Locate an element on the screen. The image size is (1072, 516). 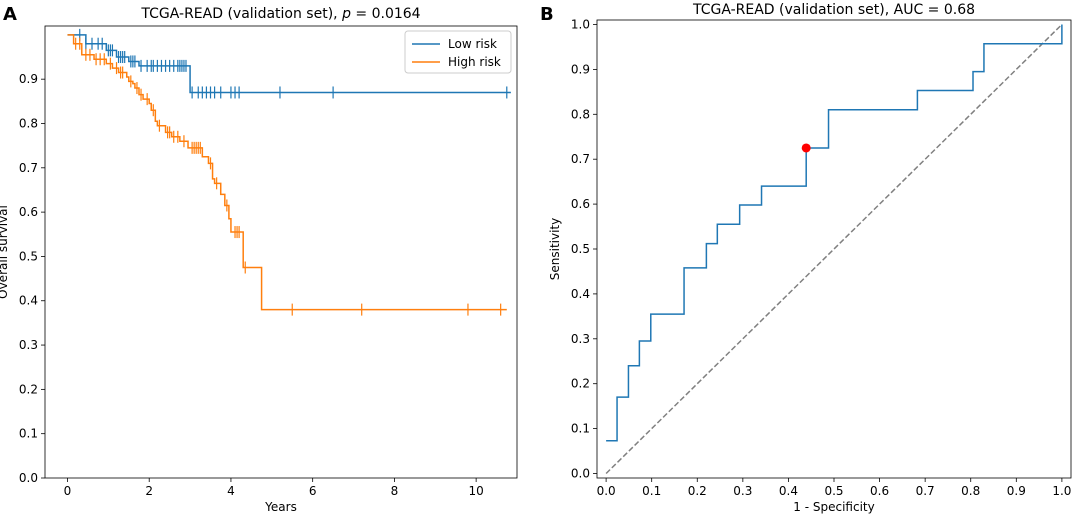
x-tick-label: 10 is located at coordinates (475, 491).